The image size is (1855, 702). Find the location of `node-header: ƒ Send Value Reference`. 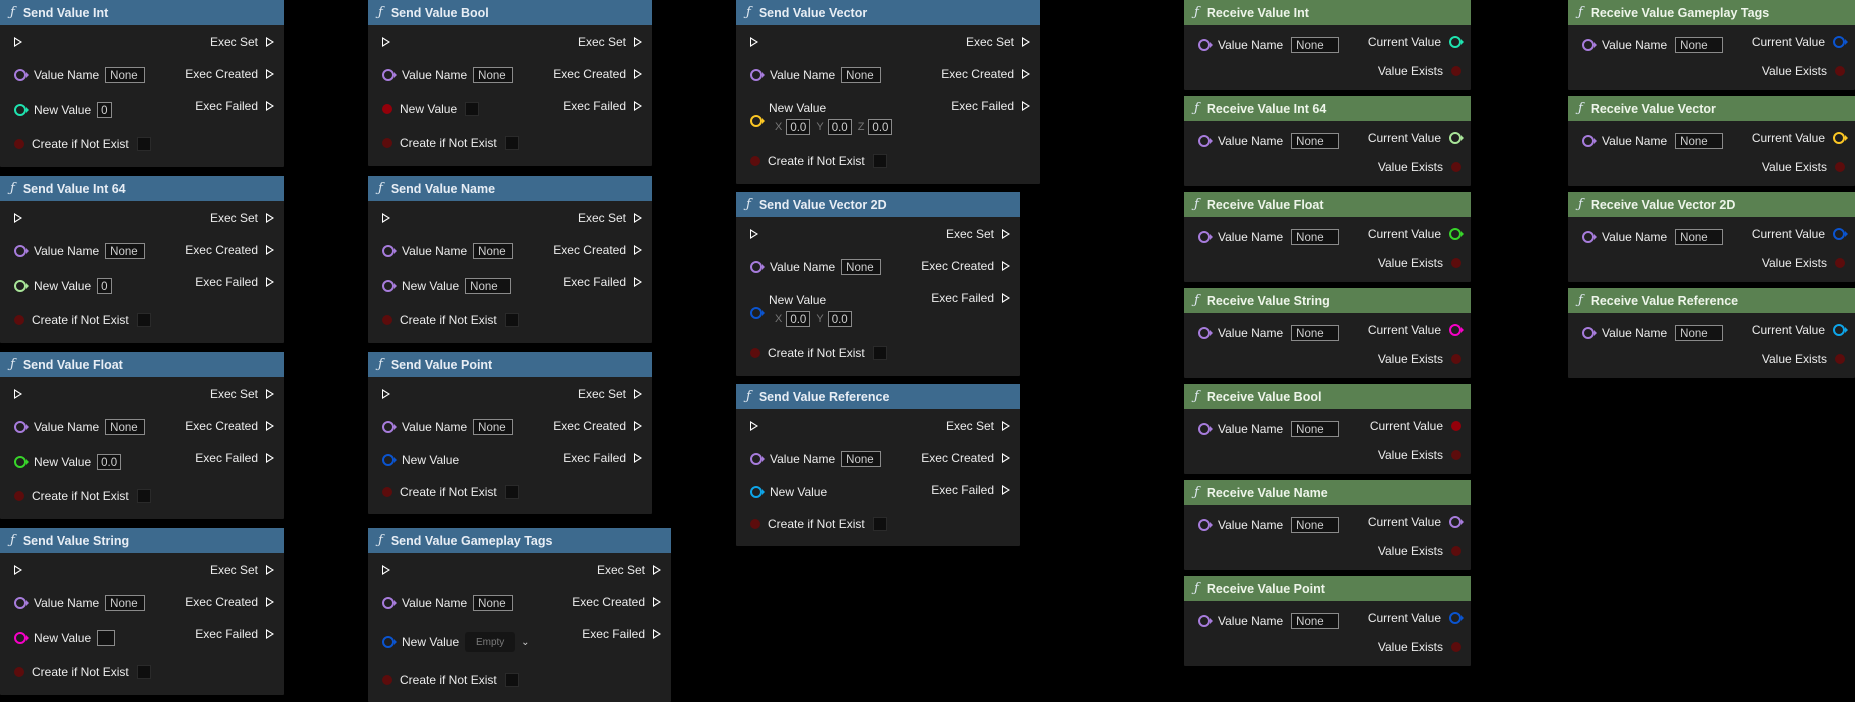

node-header: ƒ Send Value Reference is located at coordinates (878, 396).